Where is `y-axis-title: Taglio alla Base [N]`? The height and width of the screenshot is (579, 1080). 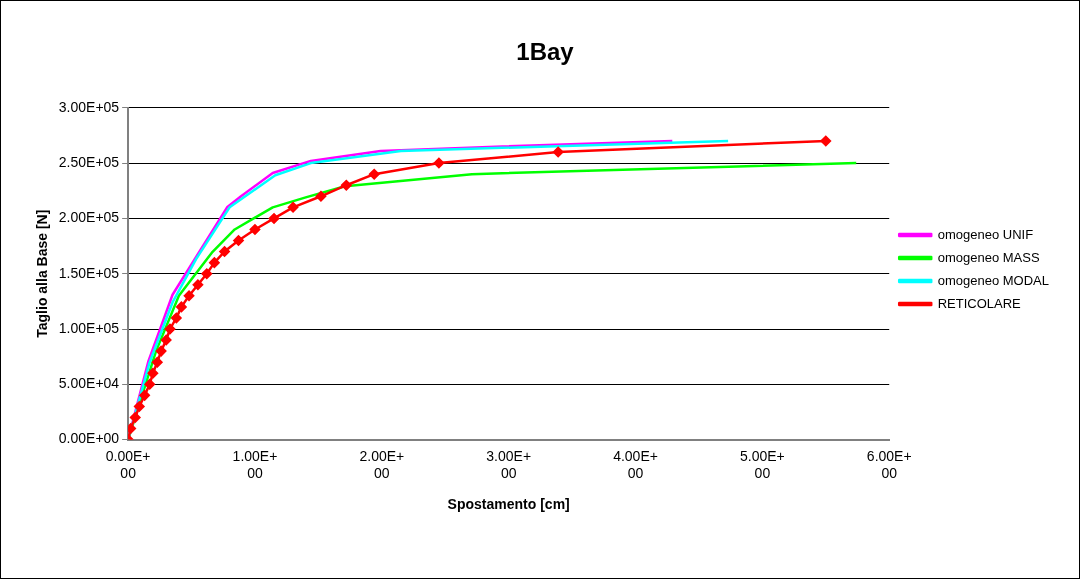
y-axis-title: Taglio alla Base [N] is located at coordinates (42, 273).